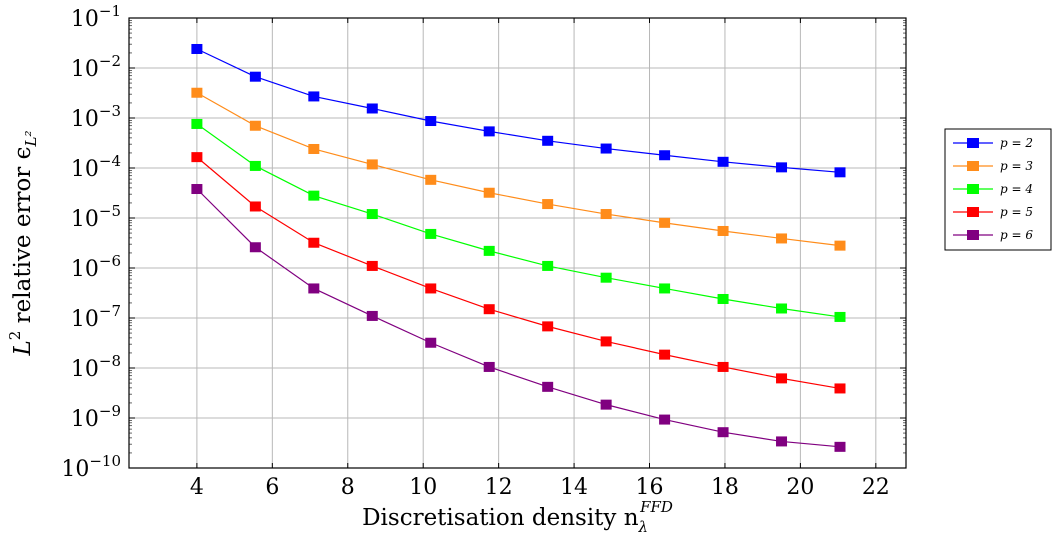 Image resolution: width=1058 pixels, height=537 pixels. I want to click on y-axis-label-sup: 2, so click(15, 336).